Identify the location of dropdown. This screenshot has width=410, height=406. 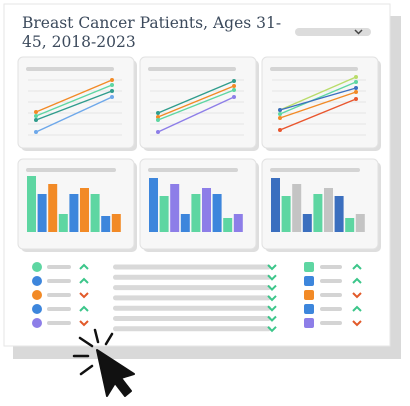
(333, 32).